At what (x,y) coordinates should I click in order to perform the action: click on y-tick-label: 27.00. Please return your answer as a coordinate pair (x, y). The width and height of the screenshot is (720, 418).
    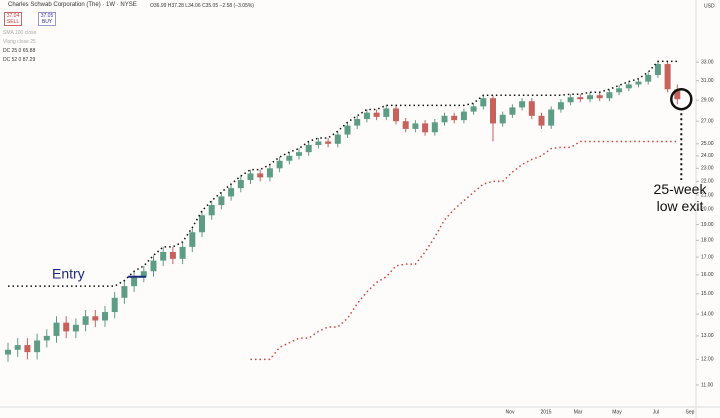
    Looking at the image, I should click on (707, 122).